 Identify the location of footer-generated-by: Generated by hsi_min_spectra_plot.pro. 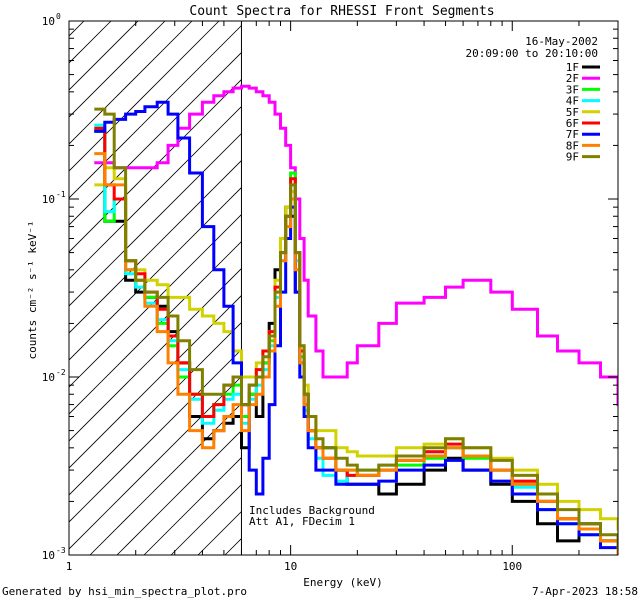
(124, 591).